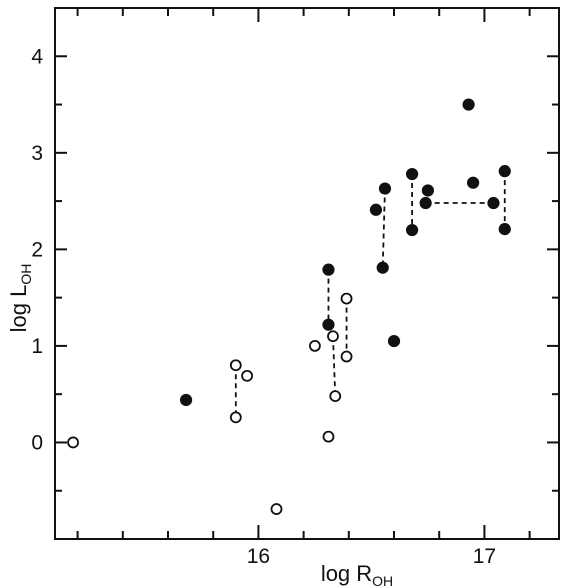 The image size is (570, 586). What do you see at coordinates (357, 573) in the screenshot?
I see `x-axis-label: log ROH` at bounding box center [357, 573].